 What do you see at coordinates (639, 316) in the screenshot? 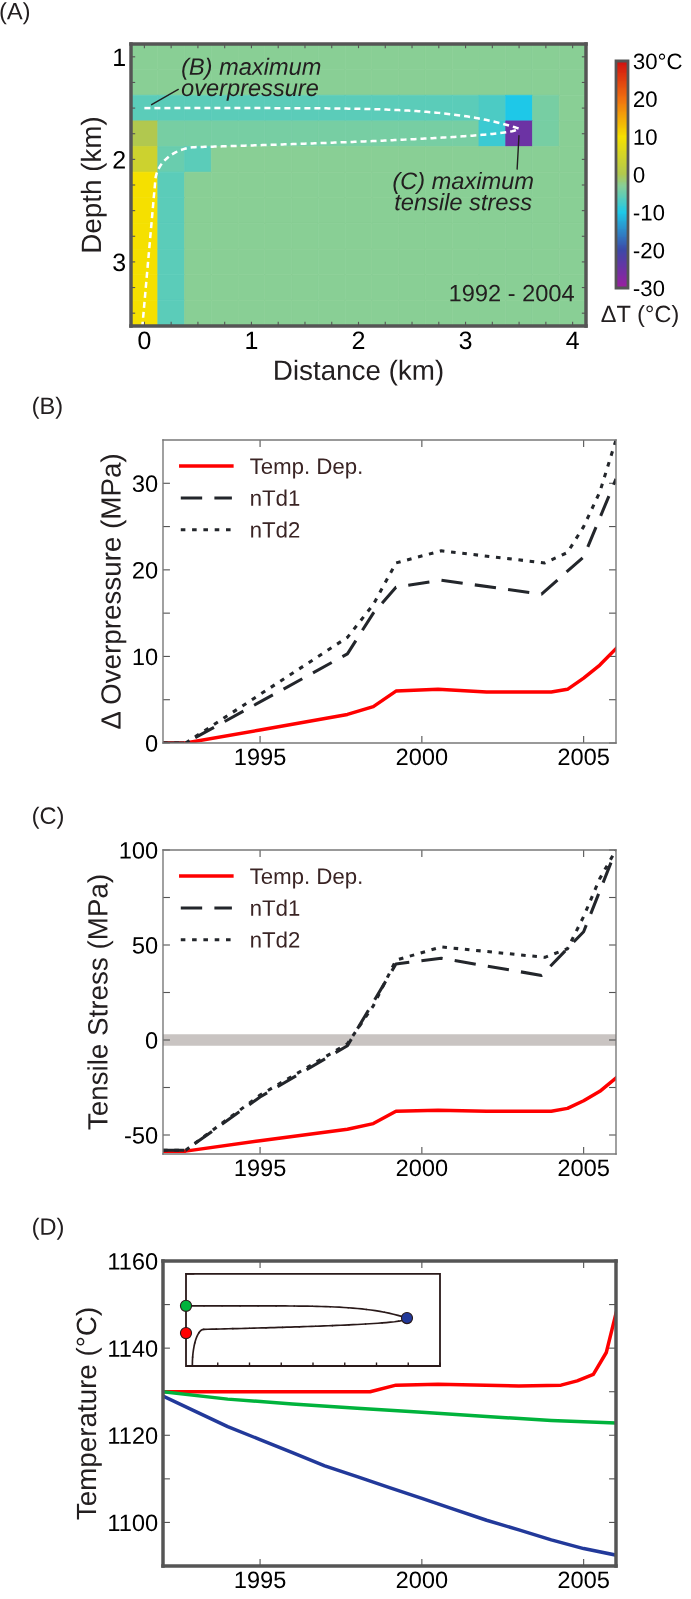
I see `color-bar-title: ΔT (°C)` at bounding box center [639, 316].